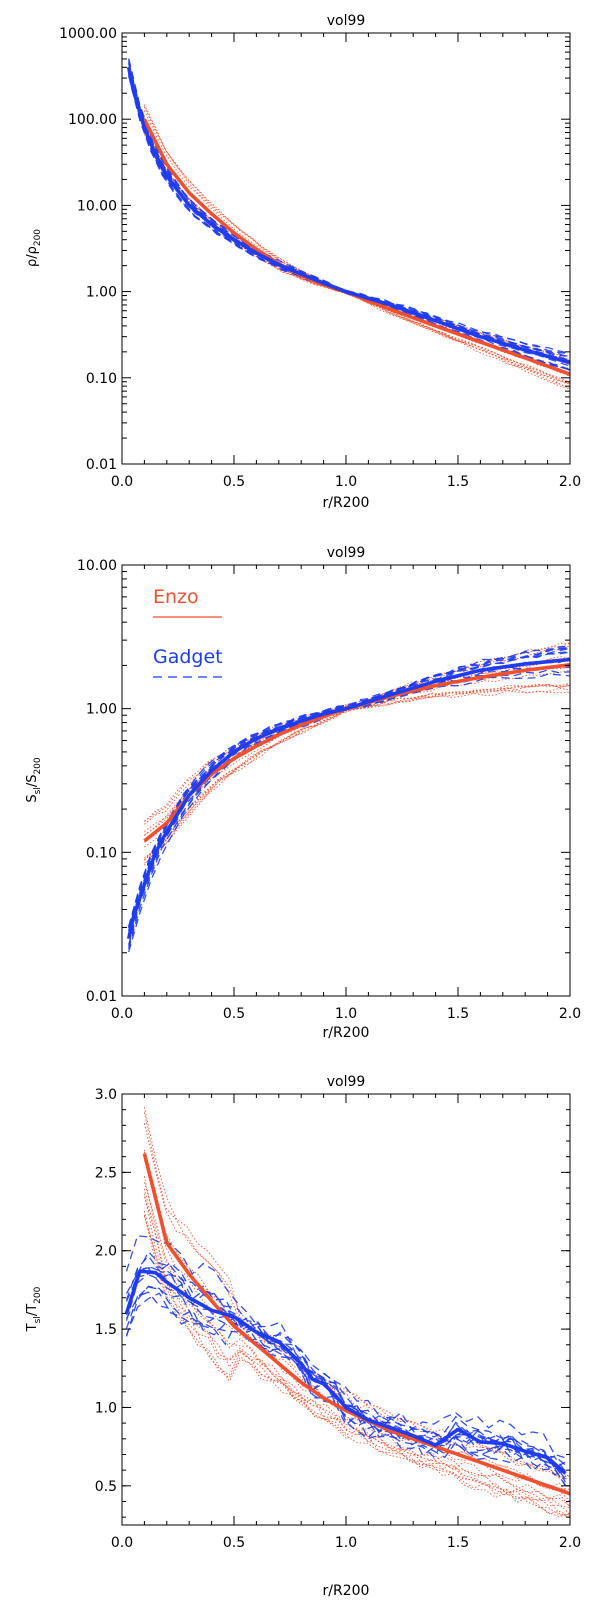 Image resolution: width=600 pixels, height=1600 pixels. I want to click on entropy-y-axis-label-sub: sl, so click(38, 790).